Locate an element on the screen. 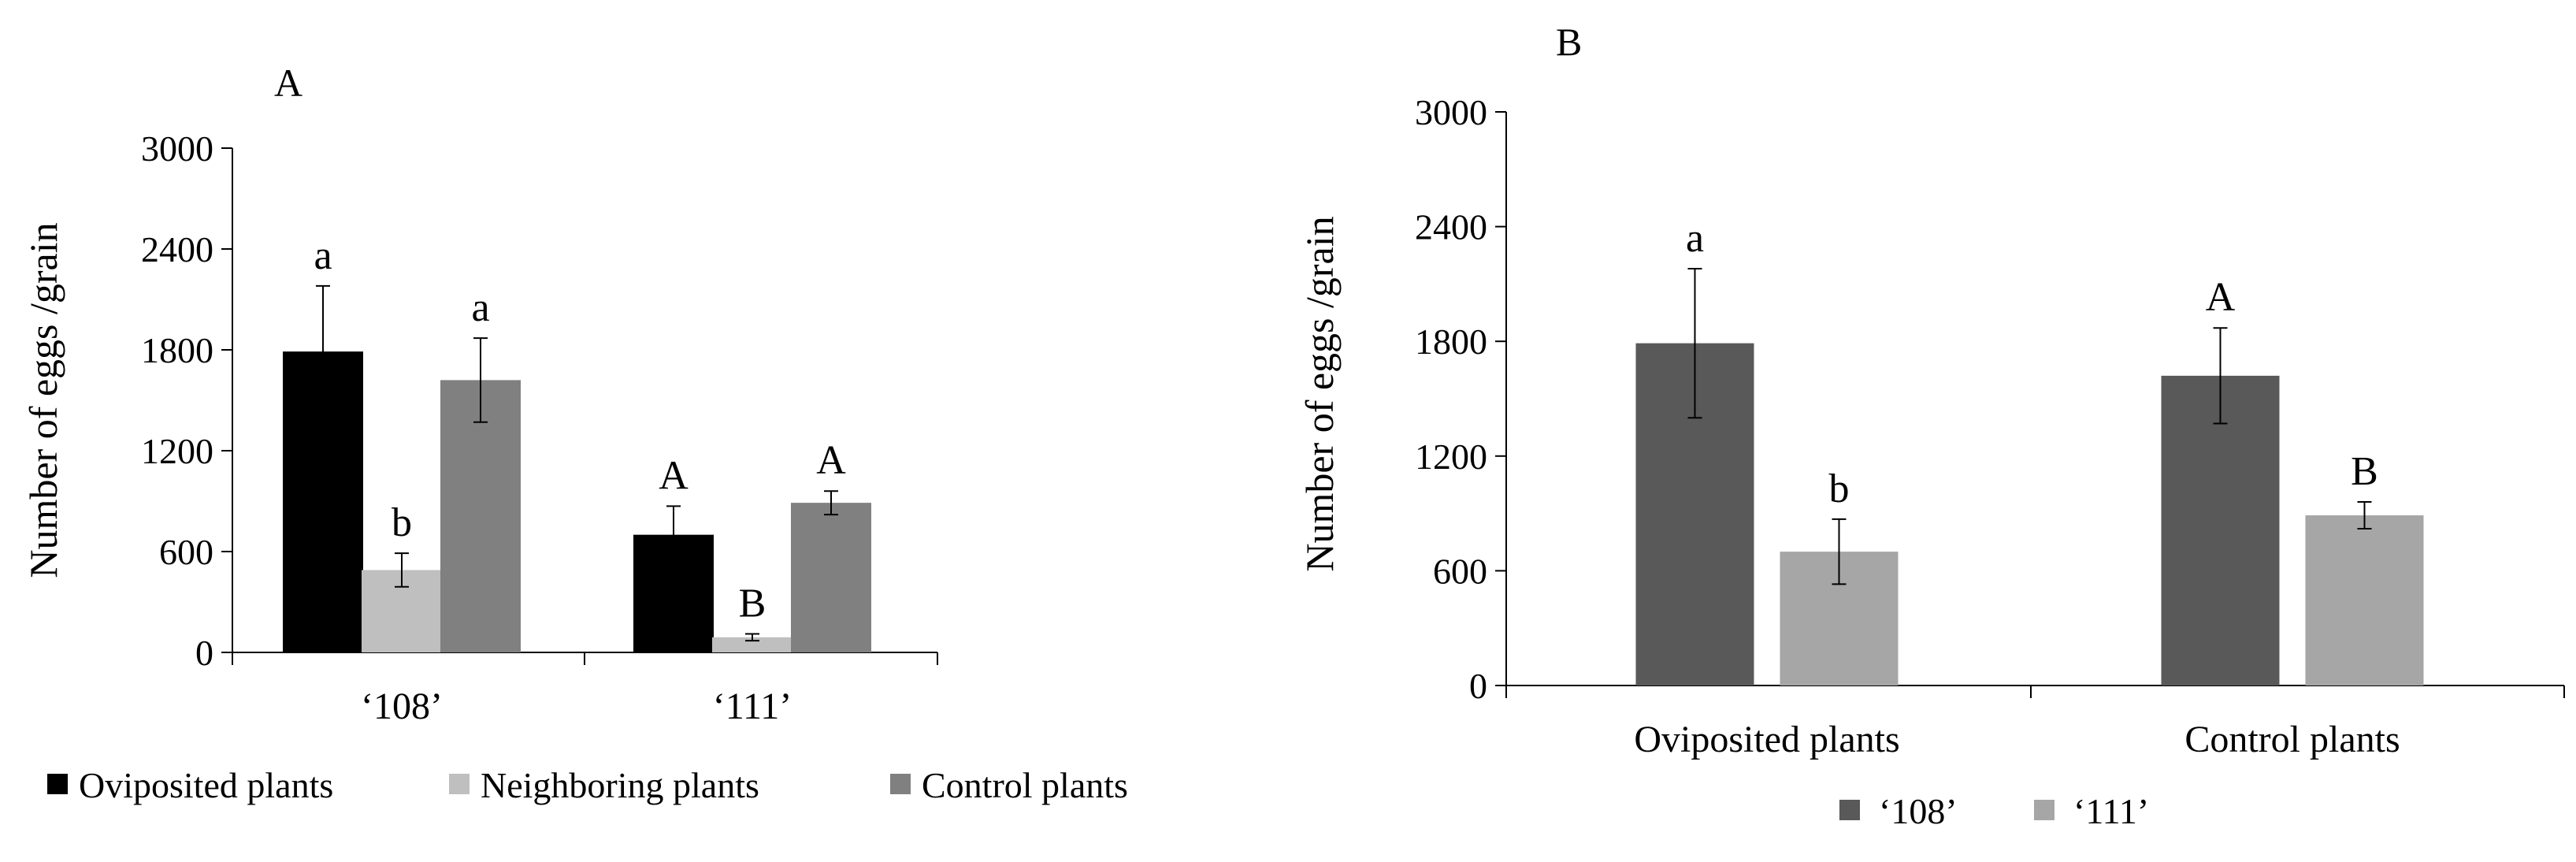 Image resolution: width=2576 pixels, height=862 pixels. panel-b-y-tick-label: 600 is located at coordinates (1460, 571).